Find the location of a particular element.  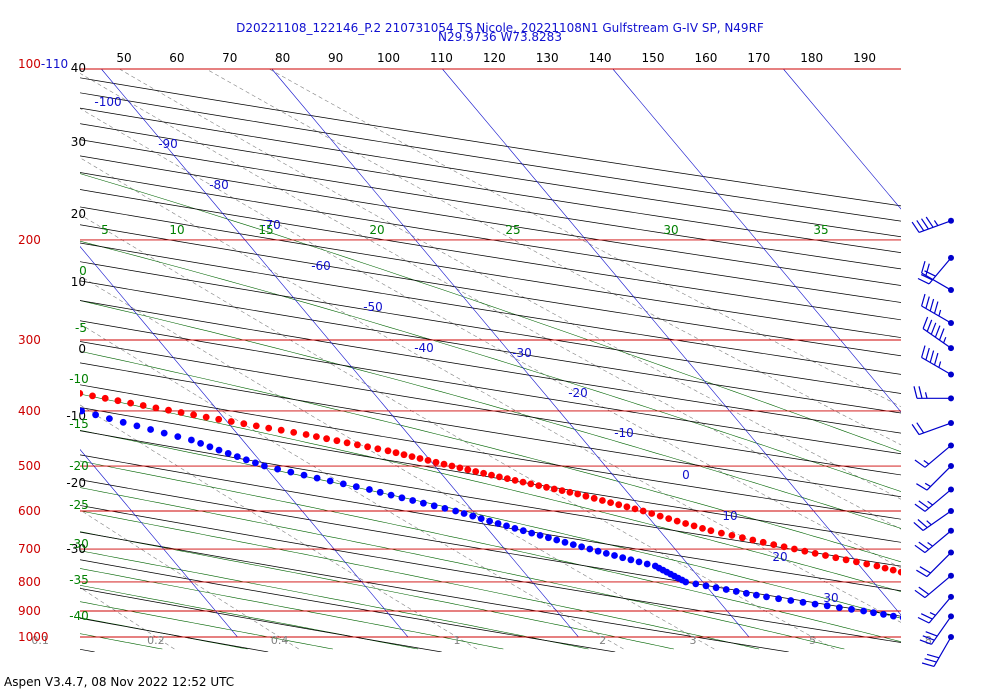

mixing-ratio-label: 3 is located at coordinates (692, 640).